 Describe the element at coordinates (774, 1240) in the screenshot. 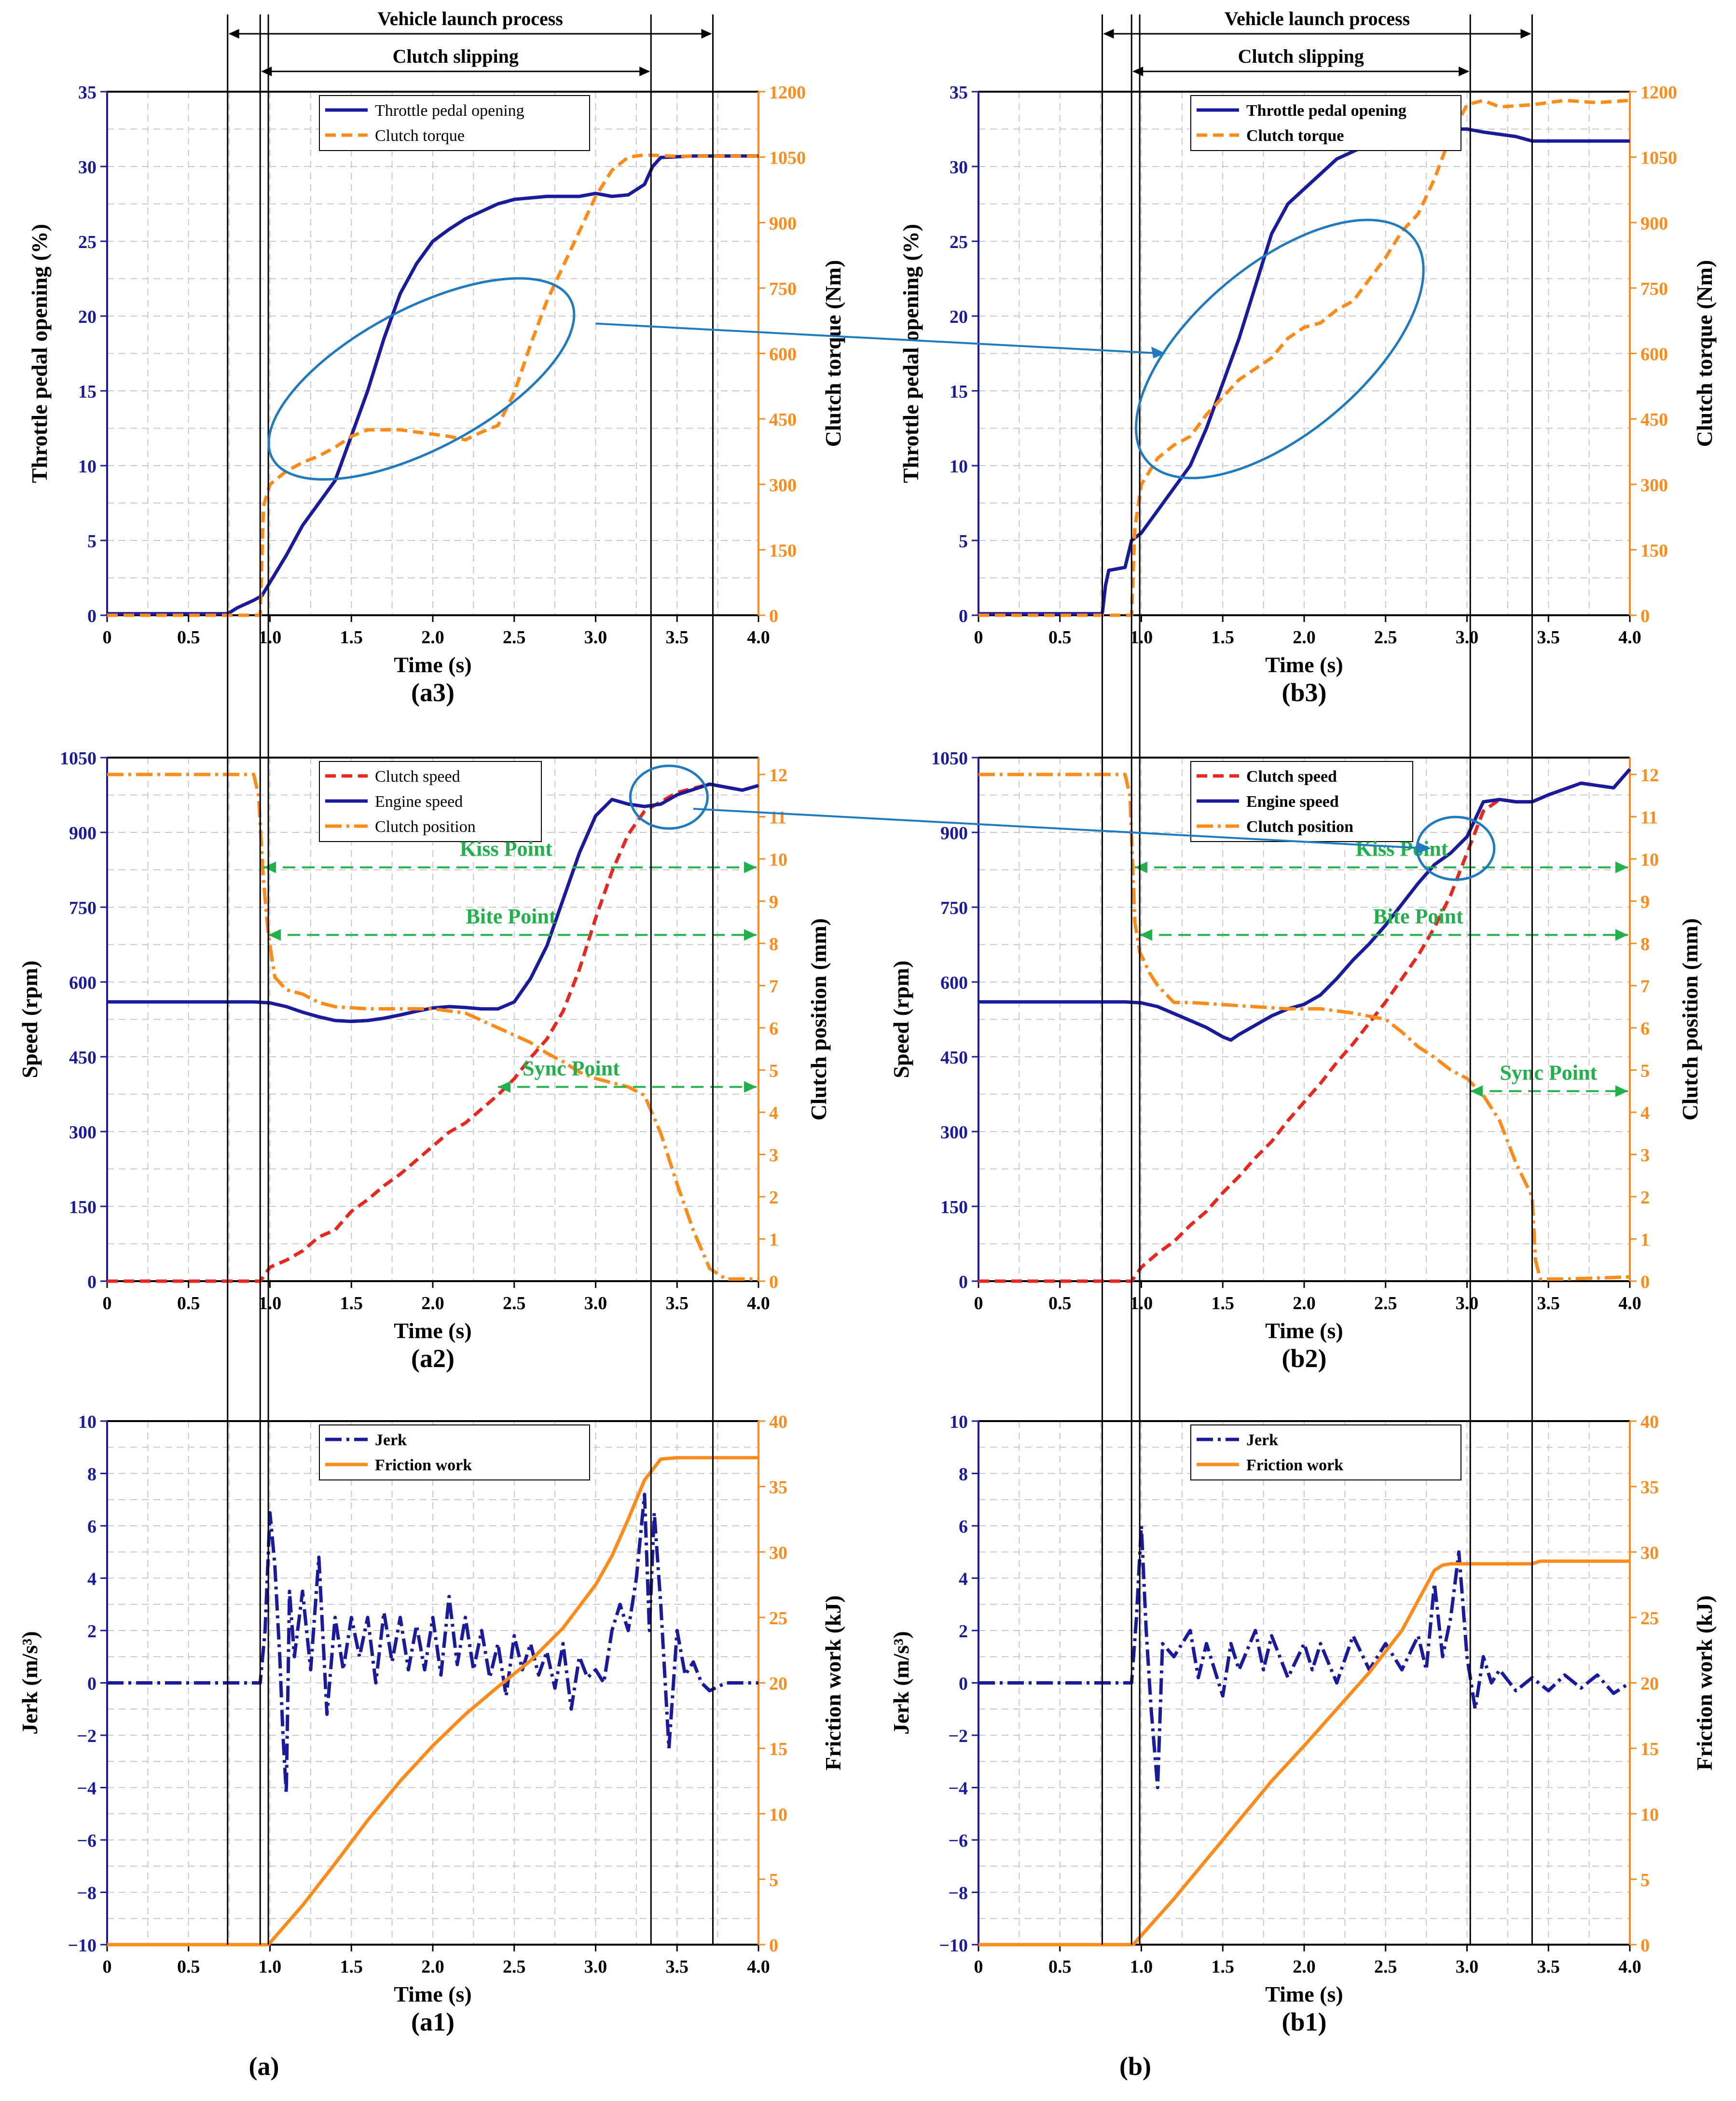

I see `y-tick-label-right: 1` at that location.